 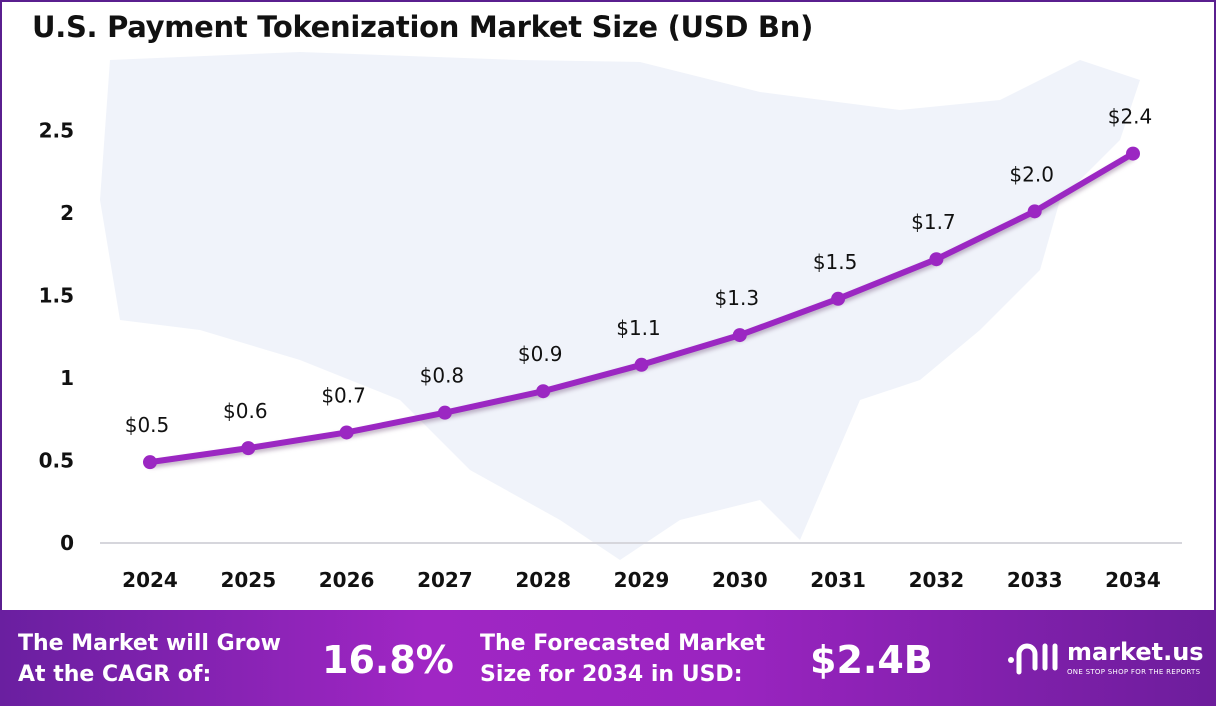 I want to click on y-tick-label: 2.5, so click(x=56, y=131).